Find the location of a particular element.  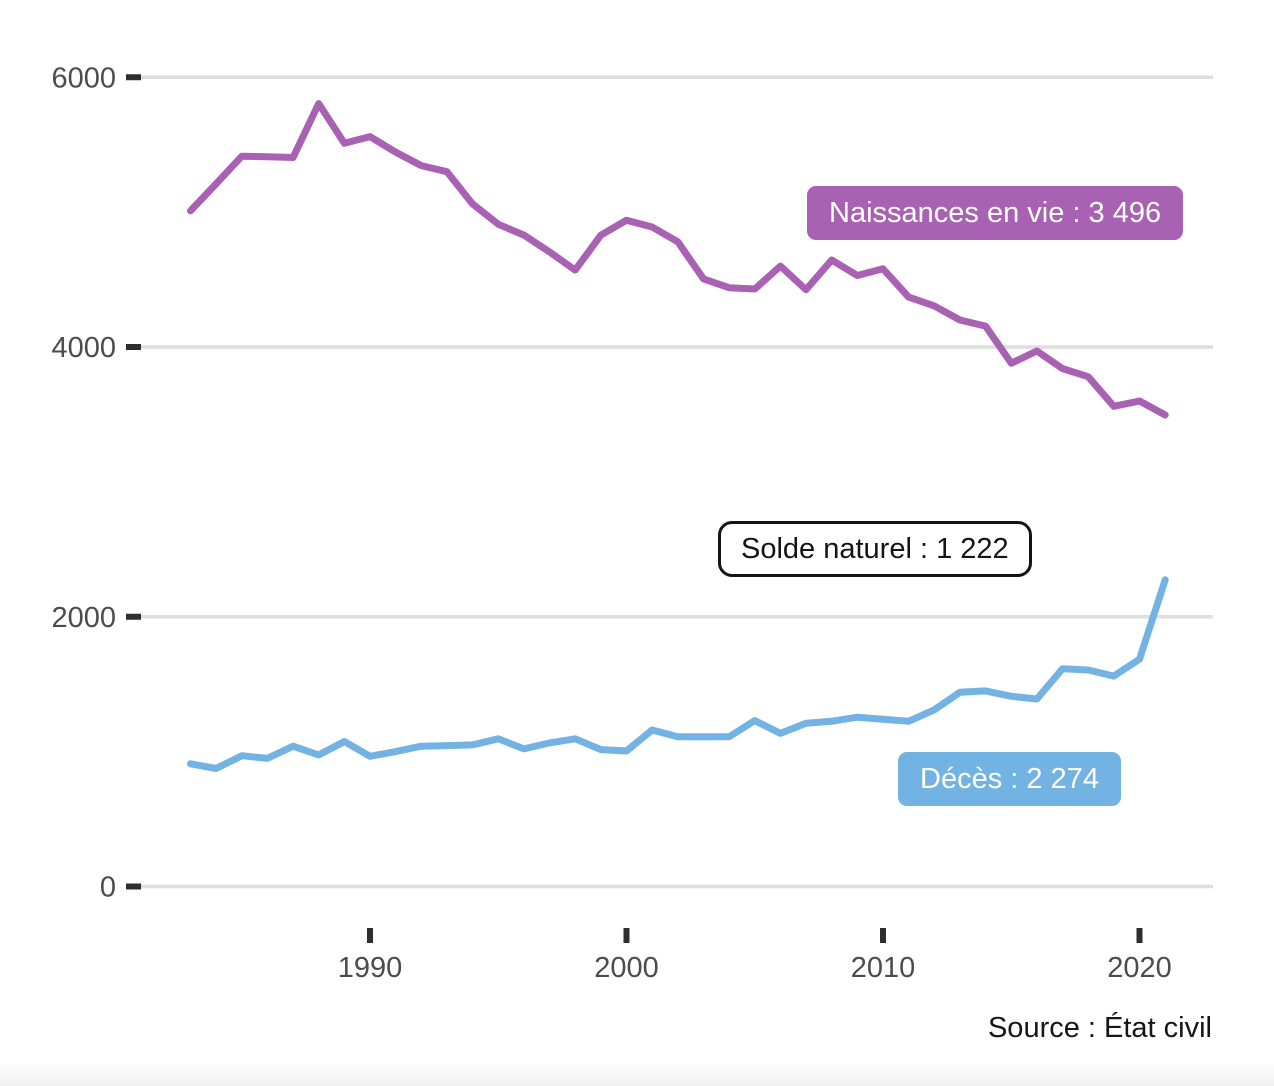

annotation-badge-solde-naturel: Solde naturel : 1 222 is located at coordinates (875, 549).